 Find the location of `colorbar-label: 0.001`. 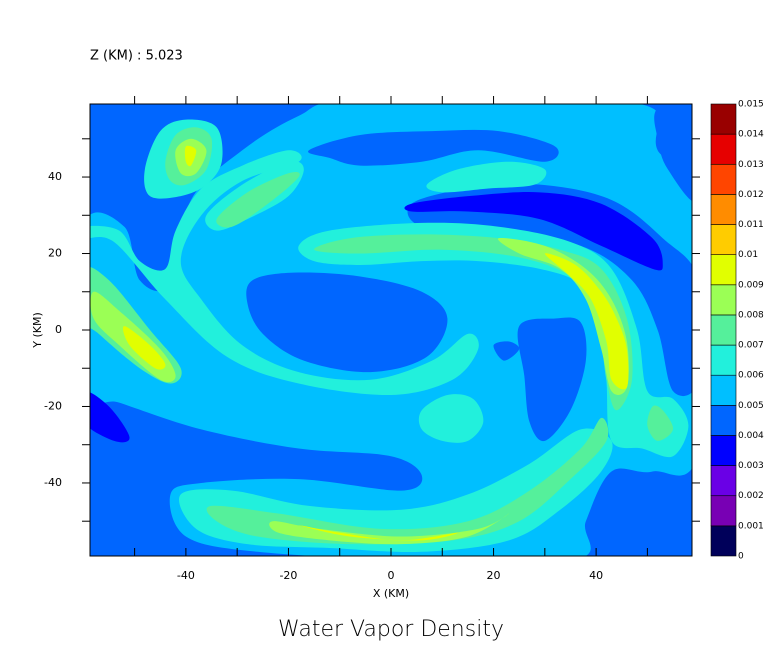

colorbar-label: 0.001 is located at coordinates (751, 526).